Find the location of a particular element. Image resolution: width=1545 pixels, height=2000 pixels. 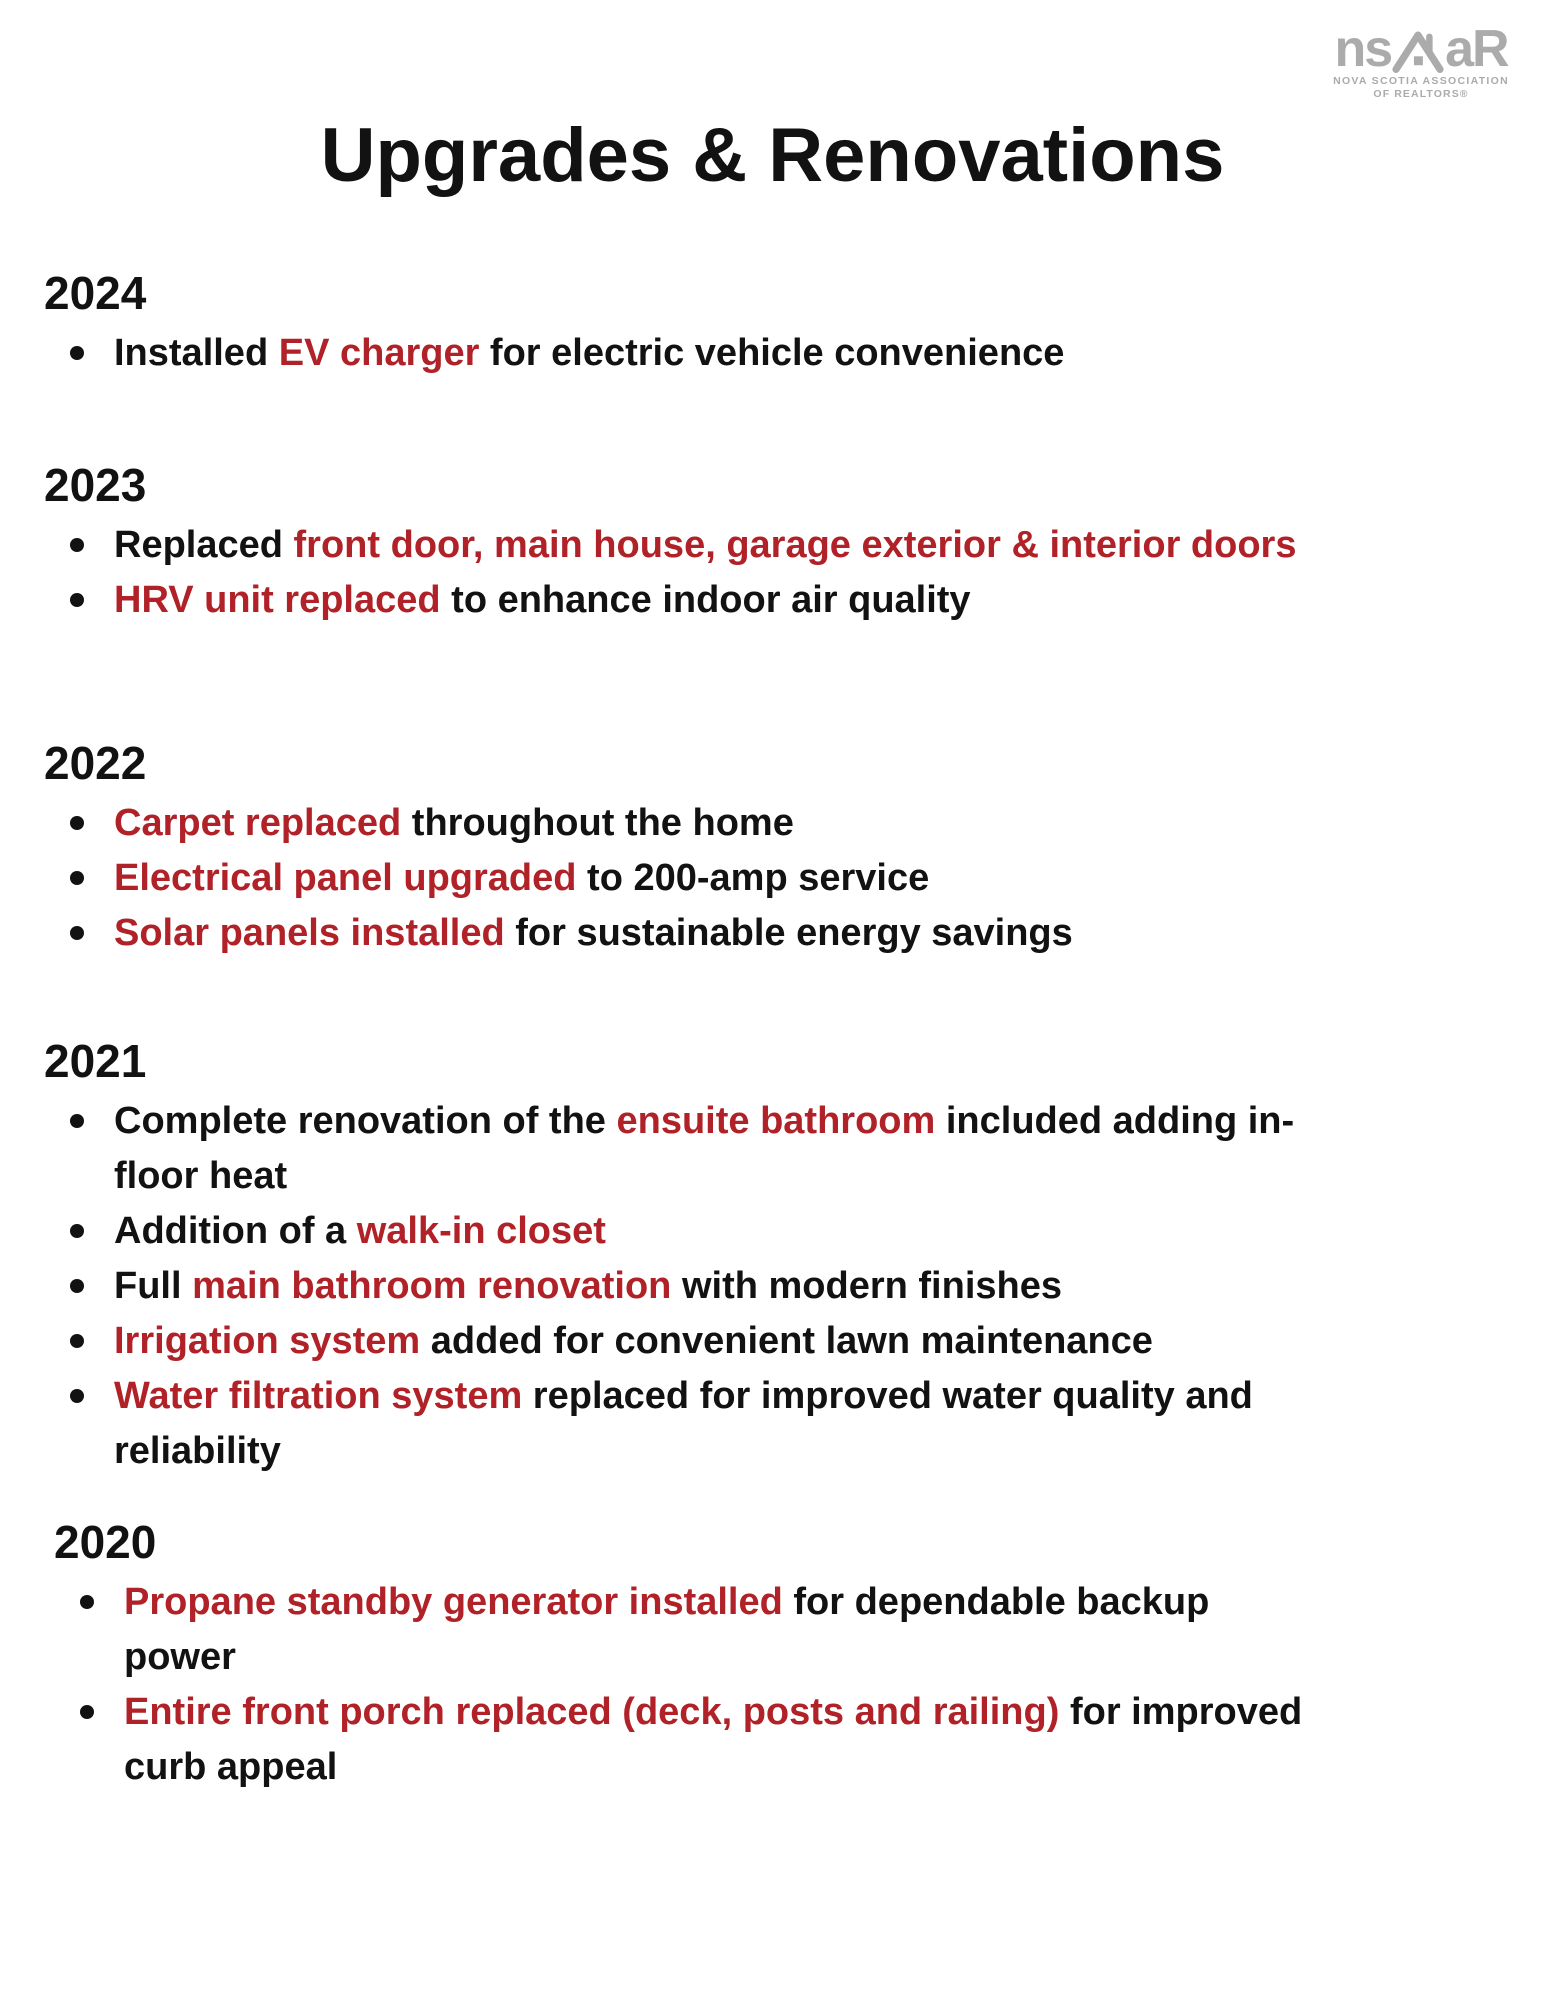

highlighted-text: main bathroom renovation is located at coordinates (432, 1286).